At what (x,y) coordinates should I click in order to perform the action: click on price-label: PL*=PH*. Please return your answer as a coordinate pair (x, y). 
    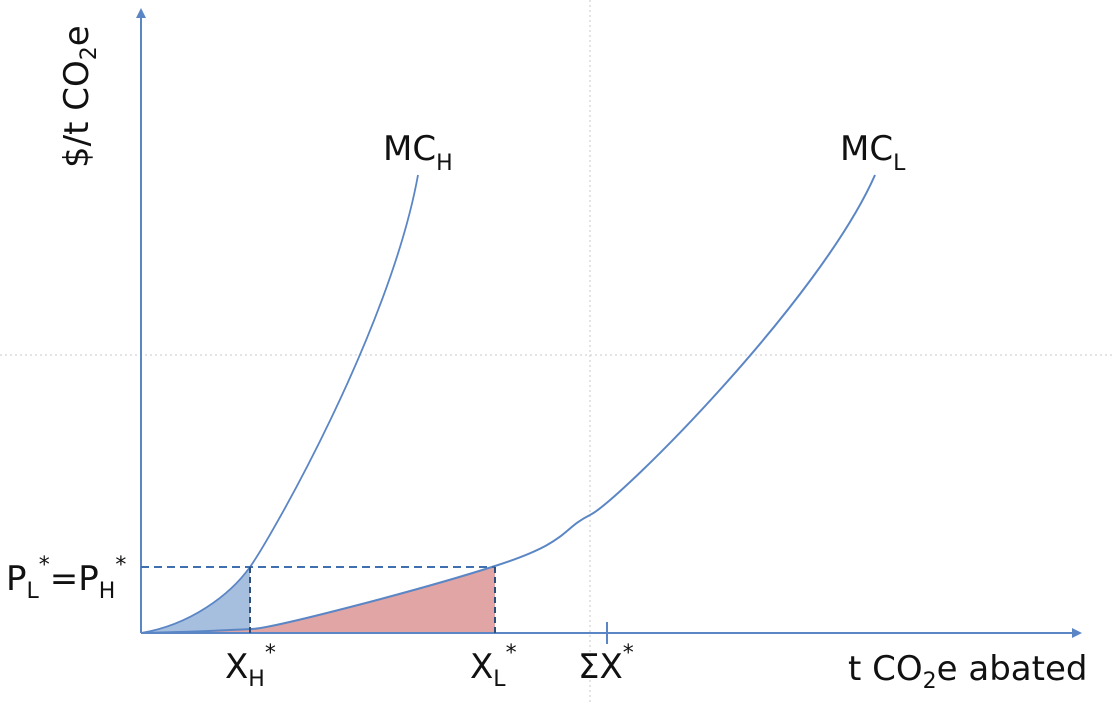
    Looking at the image, I should click on (66, 578).